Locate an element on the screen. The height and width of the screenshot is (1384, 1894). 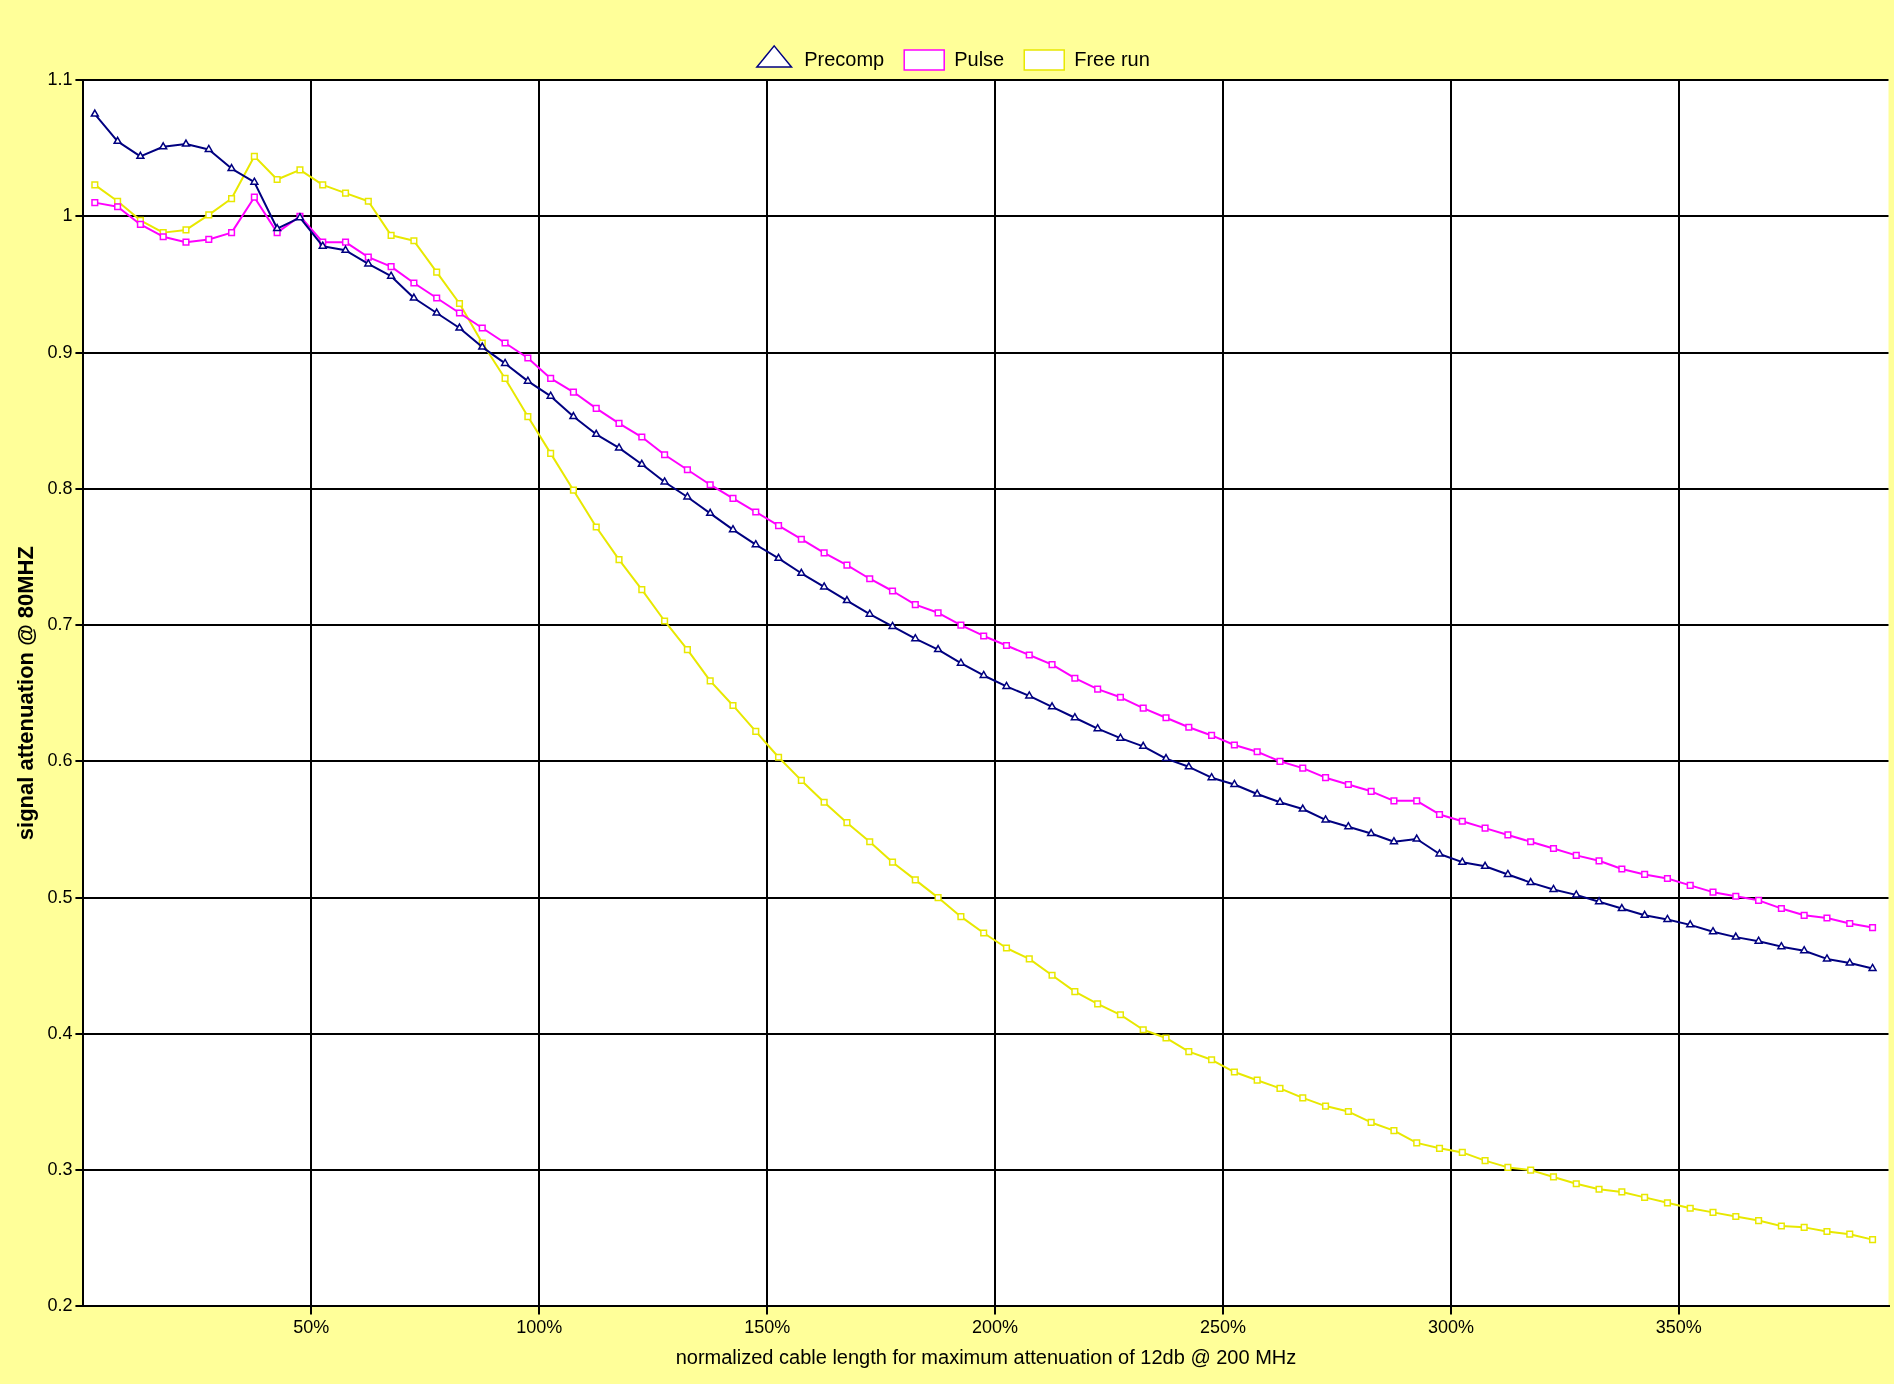
legend-label: Precomp is located at coordinates (844, 58).